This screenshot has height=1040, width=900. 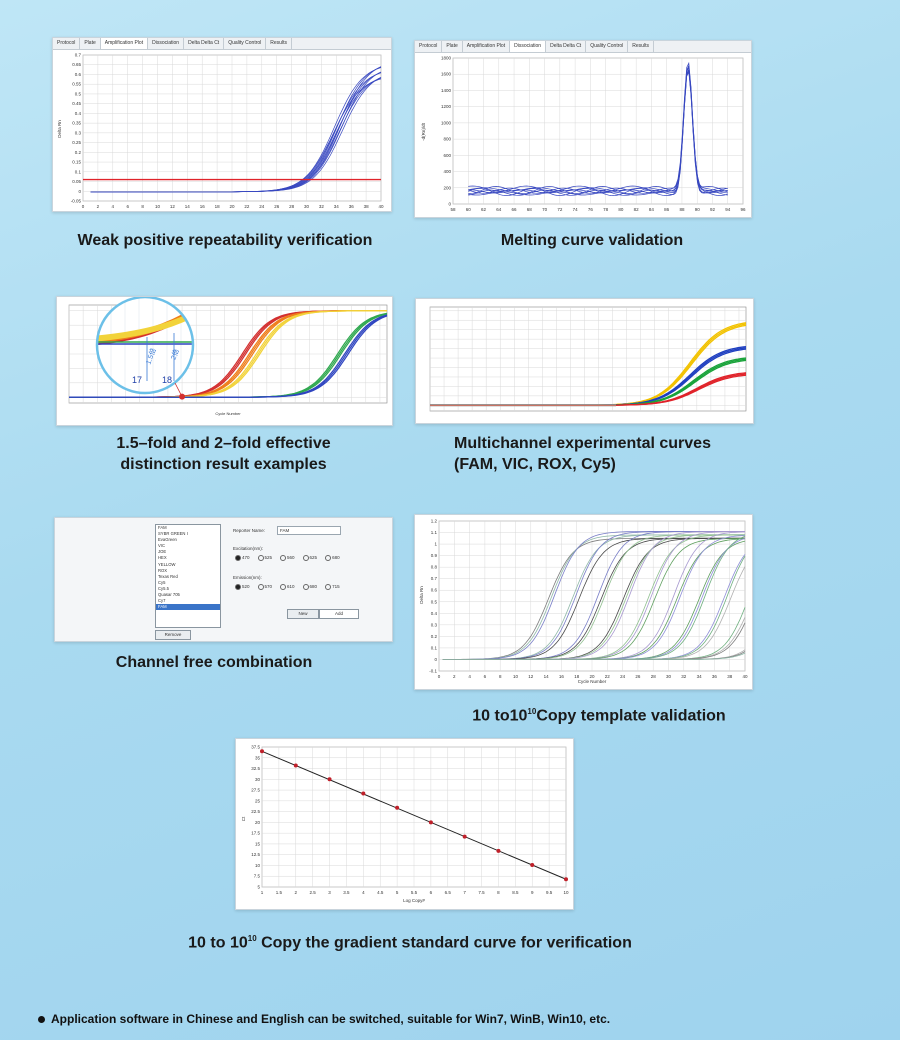 What do you see at coordinates (434, 567) in the screenshot?
I see `y-tick-label: 0.8` at bounding box center [434, 567].